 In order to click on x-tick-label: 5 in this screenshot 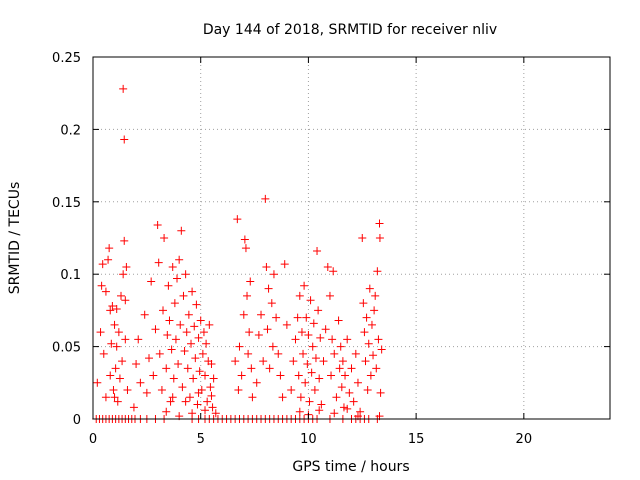, I will do `click(201, 439)`.